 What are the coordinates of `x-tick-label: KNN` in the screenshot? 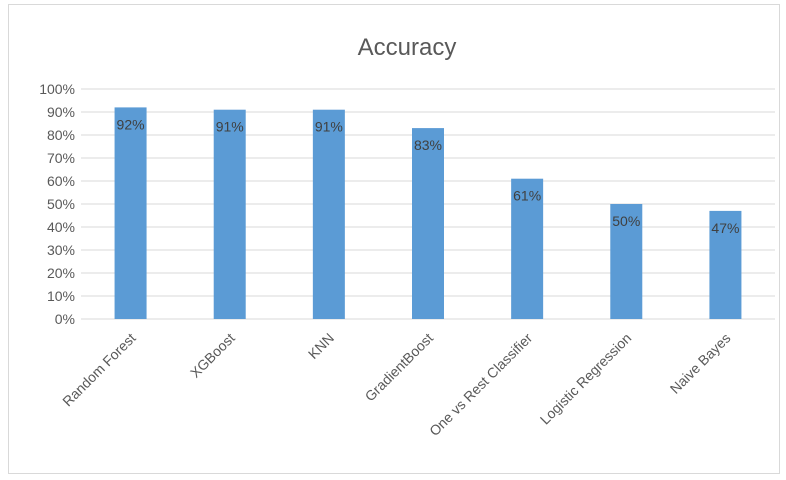 It's located at (321, 346).